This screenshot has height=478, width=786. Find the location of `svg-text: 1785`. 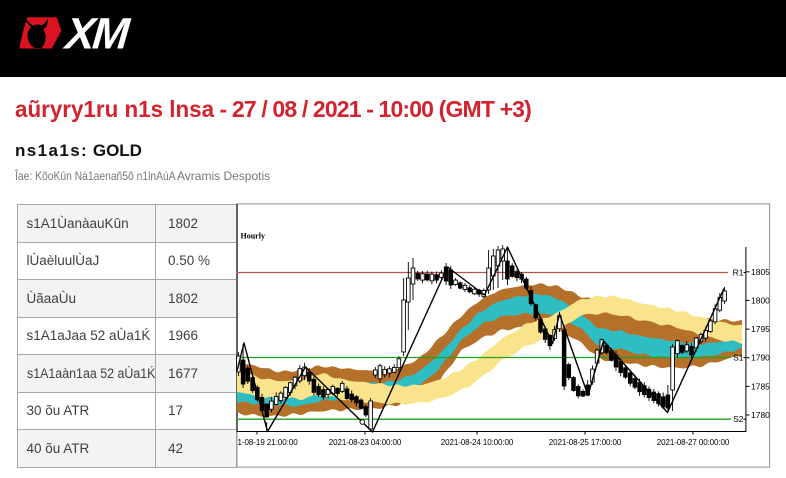

svg-text: 1785 is located at coordinates (760, 386).